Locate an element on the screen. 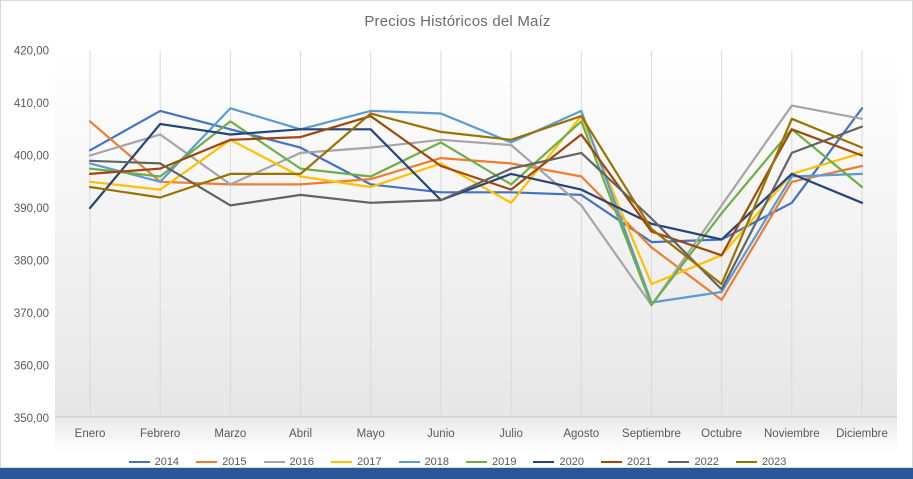 This screenshot has width=913, height=479. legend-item-2022: 2022 is located at coordinates (693, 462).